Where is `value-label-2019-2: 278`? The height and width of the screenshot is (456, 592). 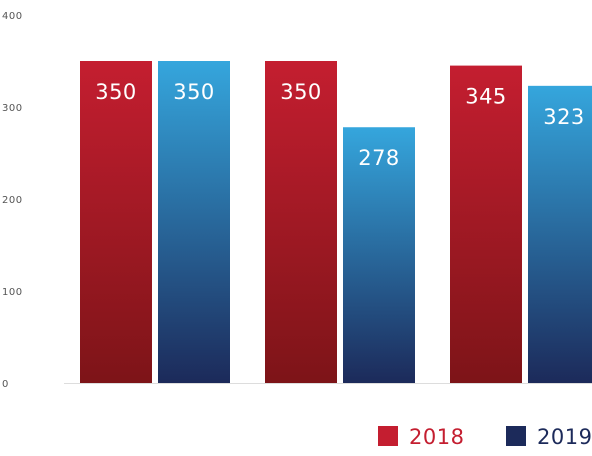 value-label-2019-2: 278 is located at coordinates (379, 158).